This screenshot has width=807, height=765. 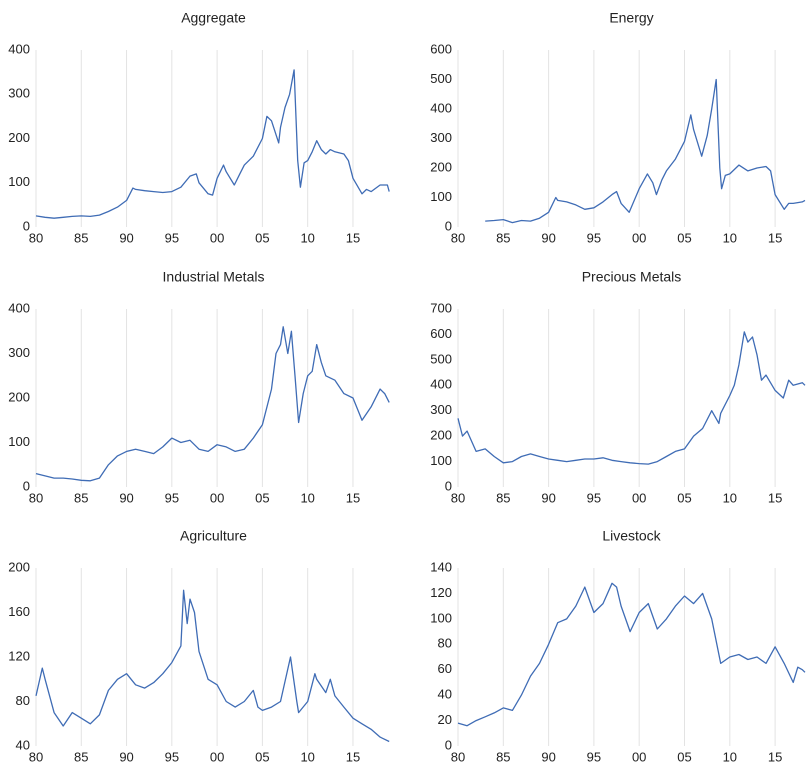 I want to click on y-tick-label: 60, so click(x=445, y=668).